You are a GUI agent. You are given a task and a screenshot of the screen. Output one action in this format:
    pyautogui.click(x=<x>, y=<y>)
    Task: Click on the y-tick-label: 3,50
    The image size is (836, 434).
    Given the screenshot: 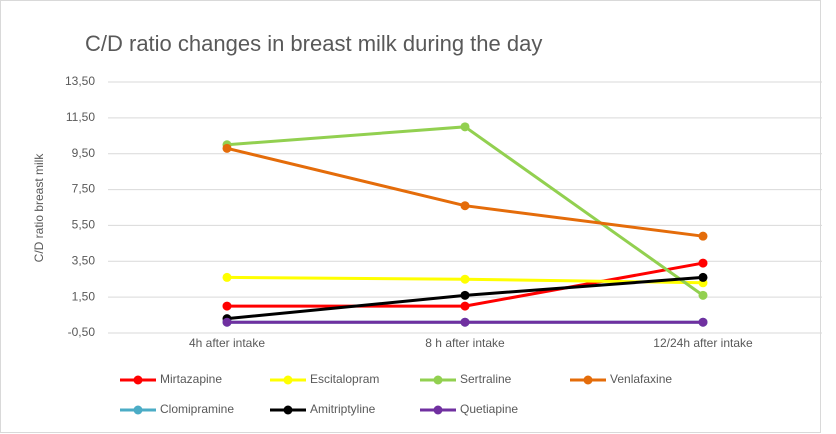 What is the action you would take?
    pyautogui.click(x=84, y=260)
    